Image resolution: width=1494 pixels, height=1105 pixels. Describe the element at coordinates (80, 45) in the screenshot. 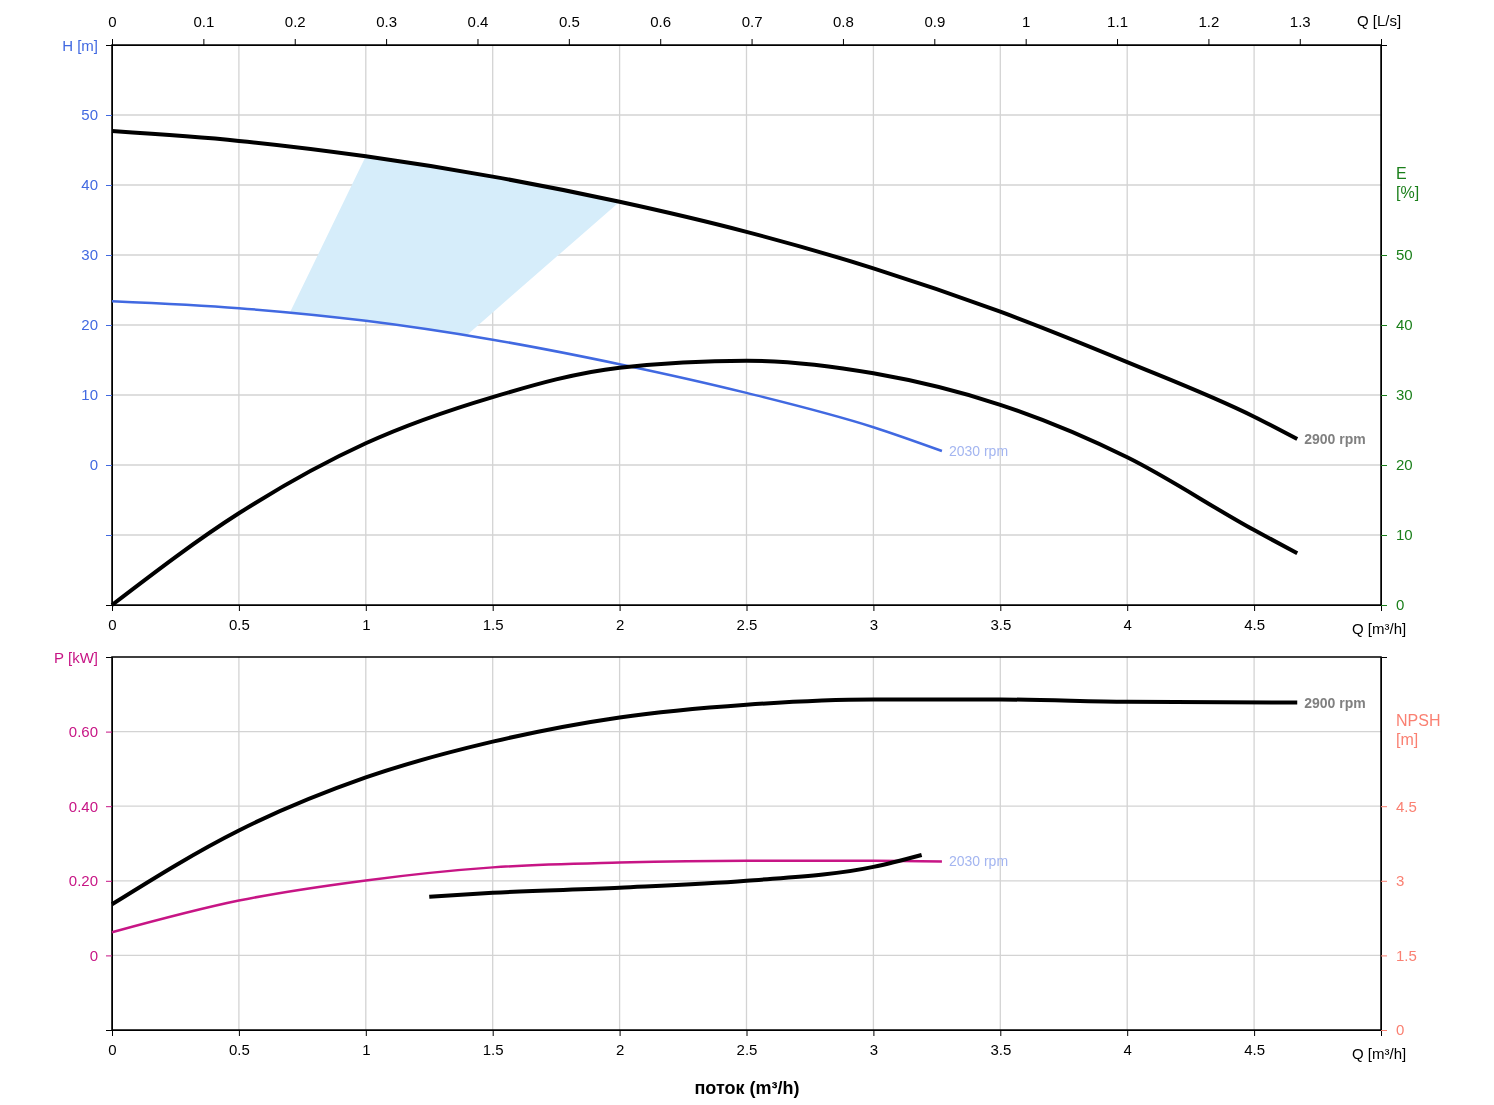

I see `y-axis-title: H [m]` at that location.